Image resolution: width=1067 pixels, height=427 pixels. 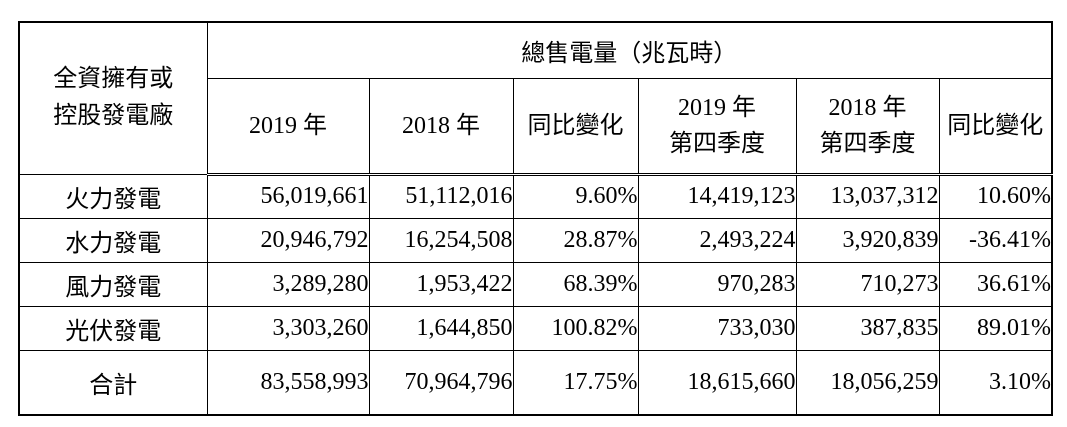 I want to click on cell-2018-q4: 13,037,312, so click(x=867, y=196).